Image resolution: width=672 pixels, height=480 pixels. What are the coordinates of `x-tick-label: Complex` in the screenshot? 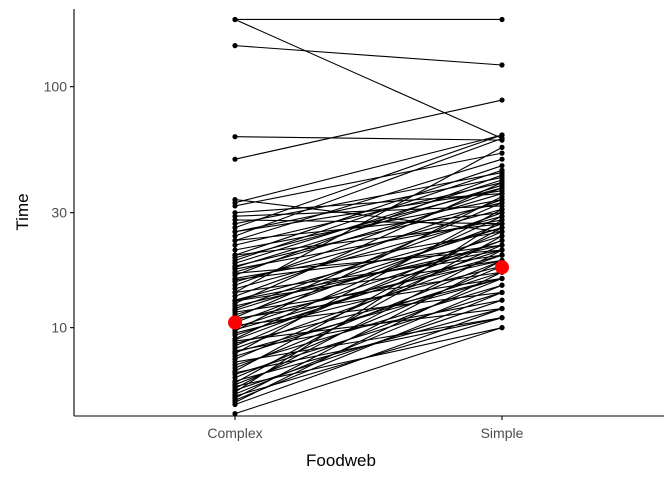 It's located at (234, 433).